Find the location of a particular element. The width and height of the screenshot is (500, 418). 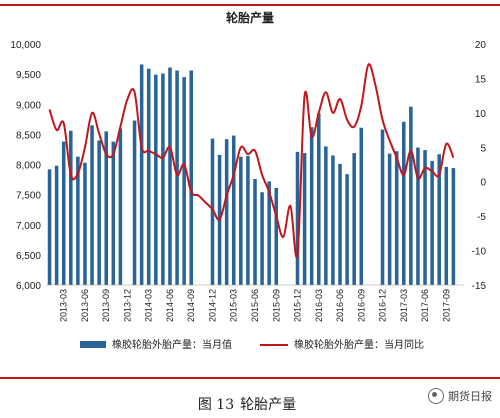

x-tick-label: 2017-03 is located at coordinates (404, 305).